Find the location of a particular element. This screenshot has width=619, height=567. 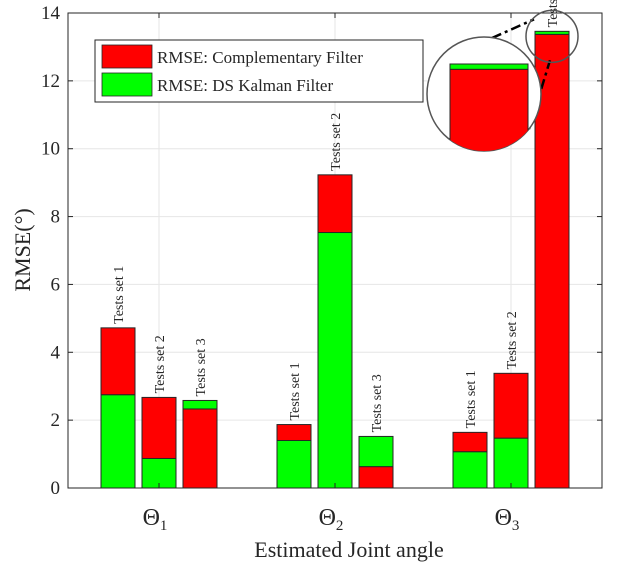

y-tick-label: 14 is located at coordinates (51, 13).